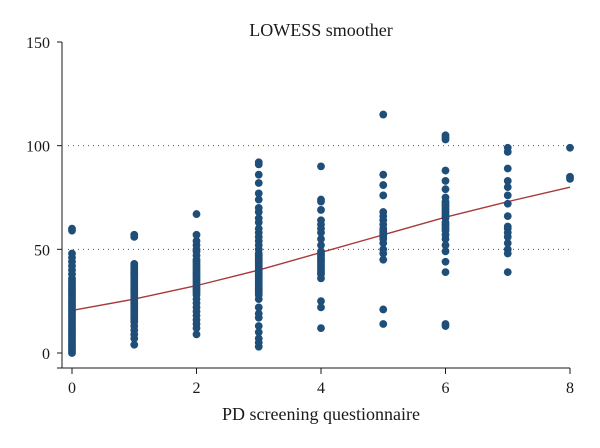 The image size is (600, 448). What do you see at coordinates (72, 388) in the screenshot?
I see `x-tick-label-0: 0` at bounding box center [72, 388].